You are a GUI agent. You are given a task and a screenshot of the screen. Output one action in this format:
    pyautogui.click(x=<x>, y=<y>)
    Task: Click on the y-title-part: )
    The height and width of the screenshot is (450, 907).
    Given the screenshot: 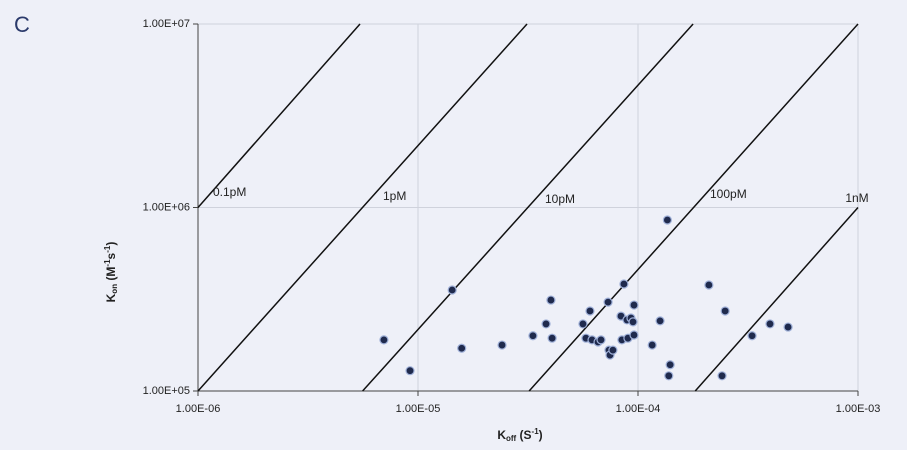 What is the action you would take?
    pyautogui.click(x=111, y=244)
    